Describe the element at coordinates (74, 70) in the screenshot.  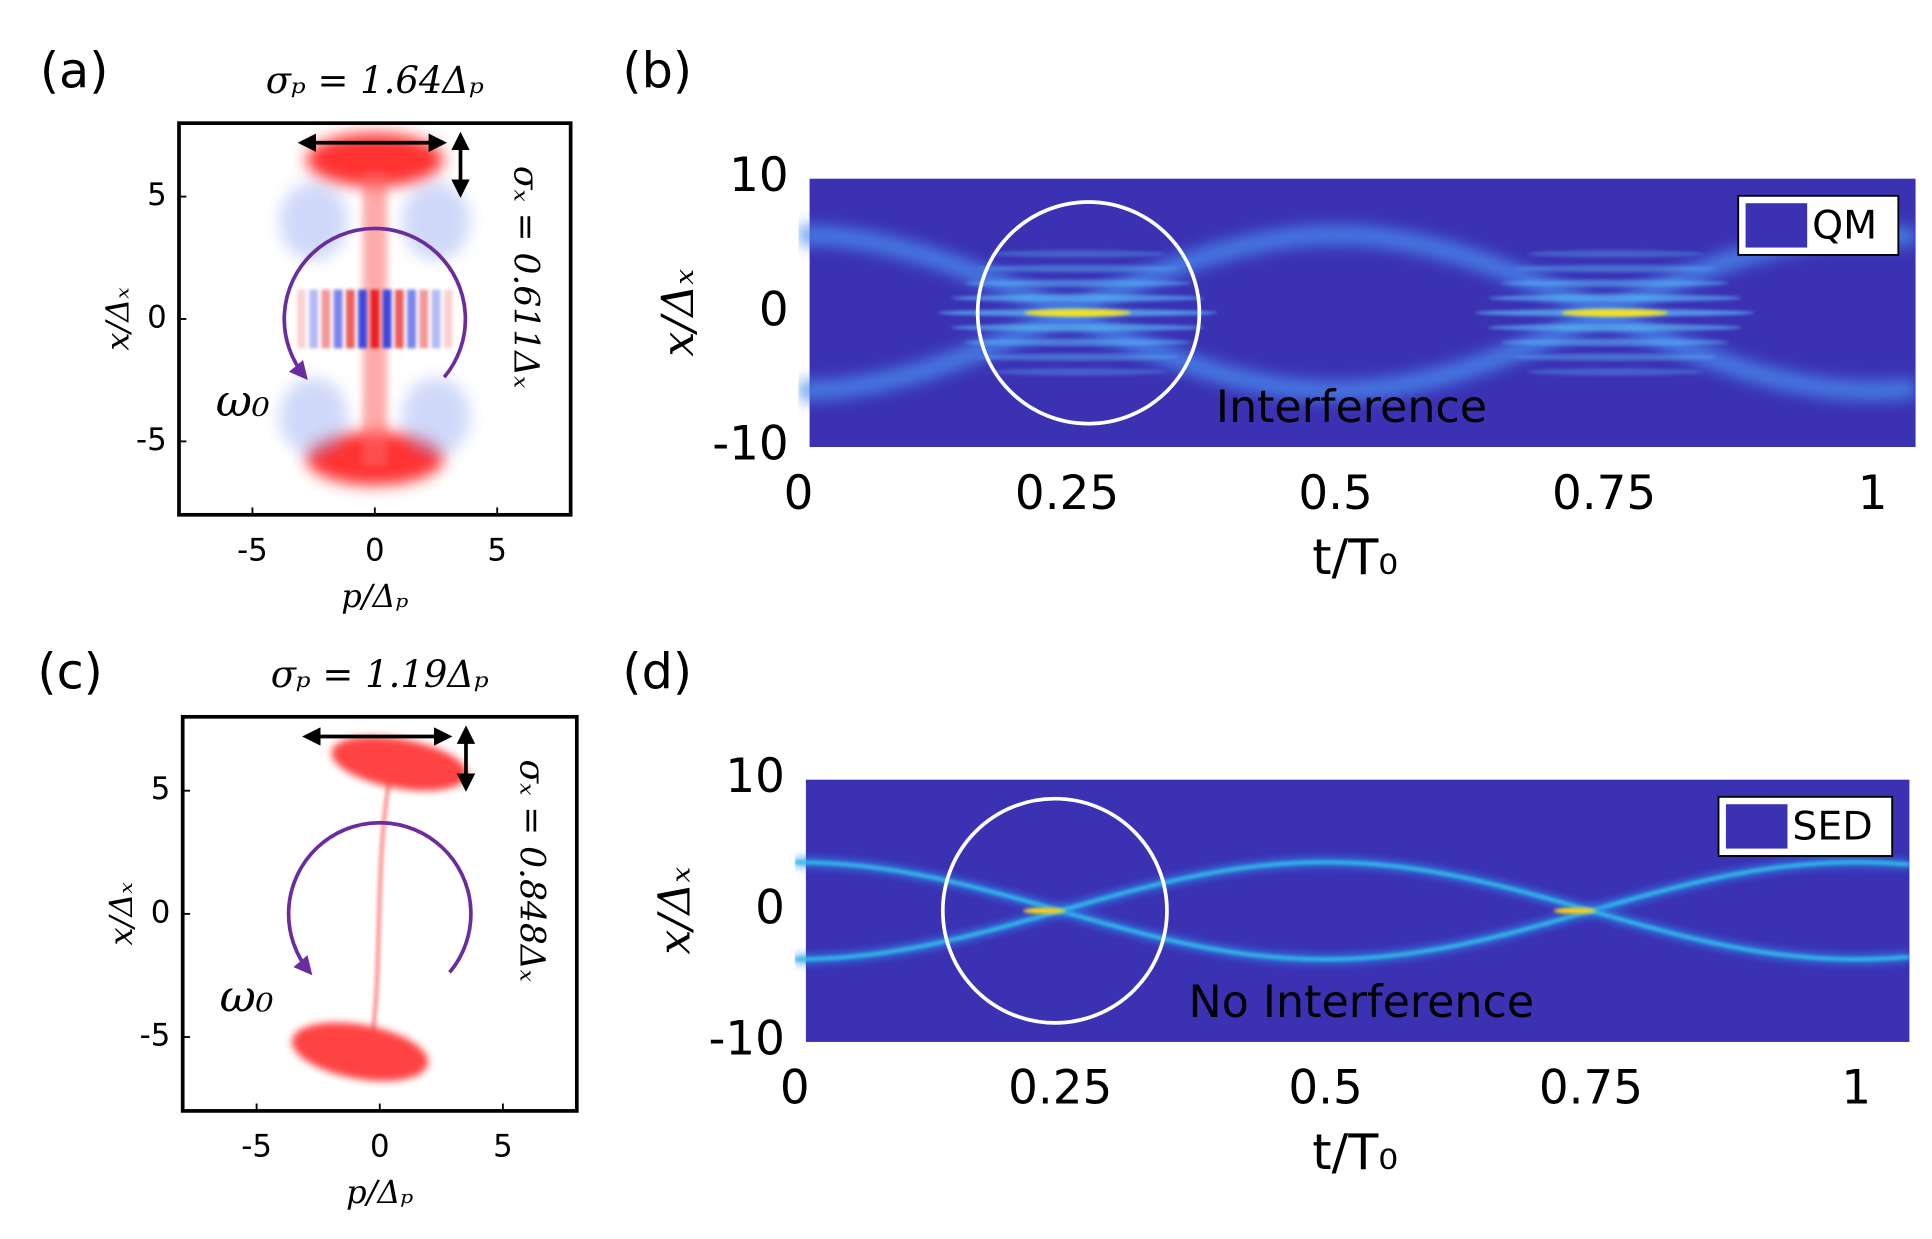
I see `panel-label: (a)` at that location.